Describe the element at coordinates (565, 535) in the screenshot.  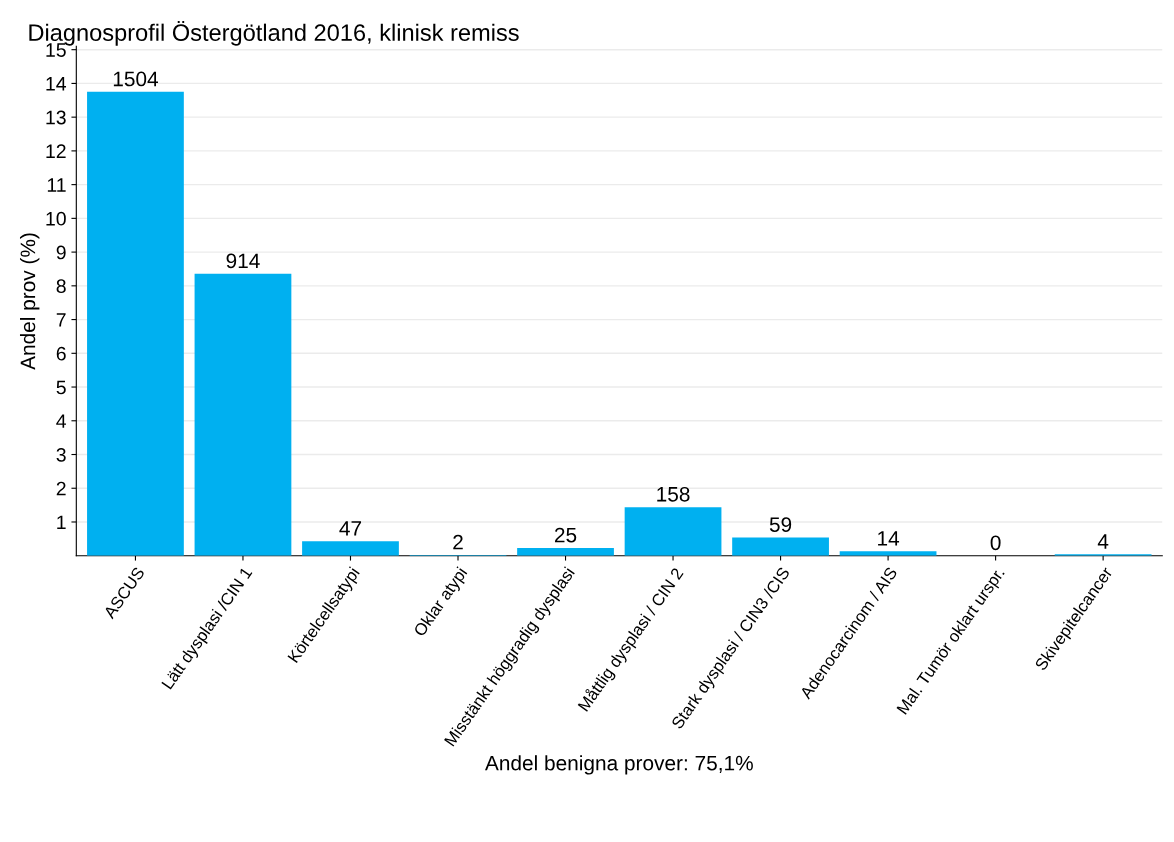
I see `annotation: 25` at that location.